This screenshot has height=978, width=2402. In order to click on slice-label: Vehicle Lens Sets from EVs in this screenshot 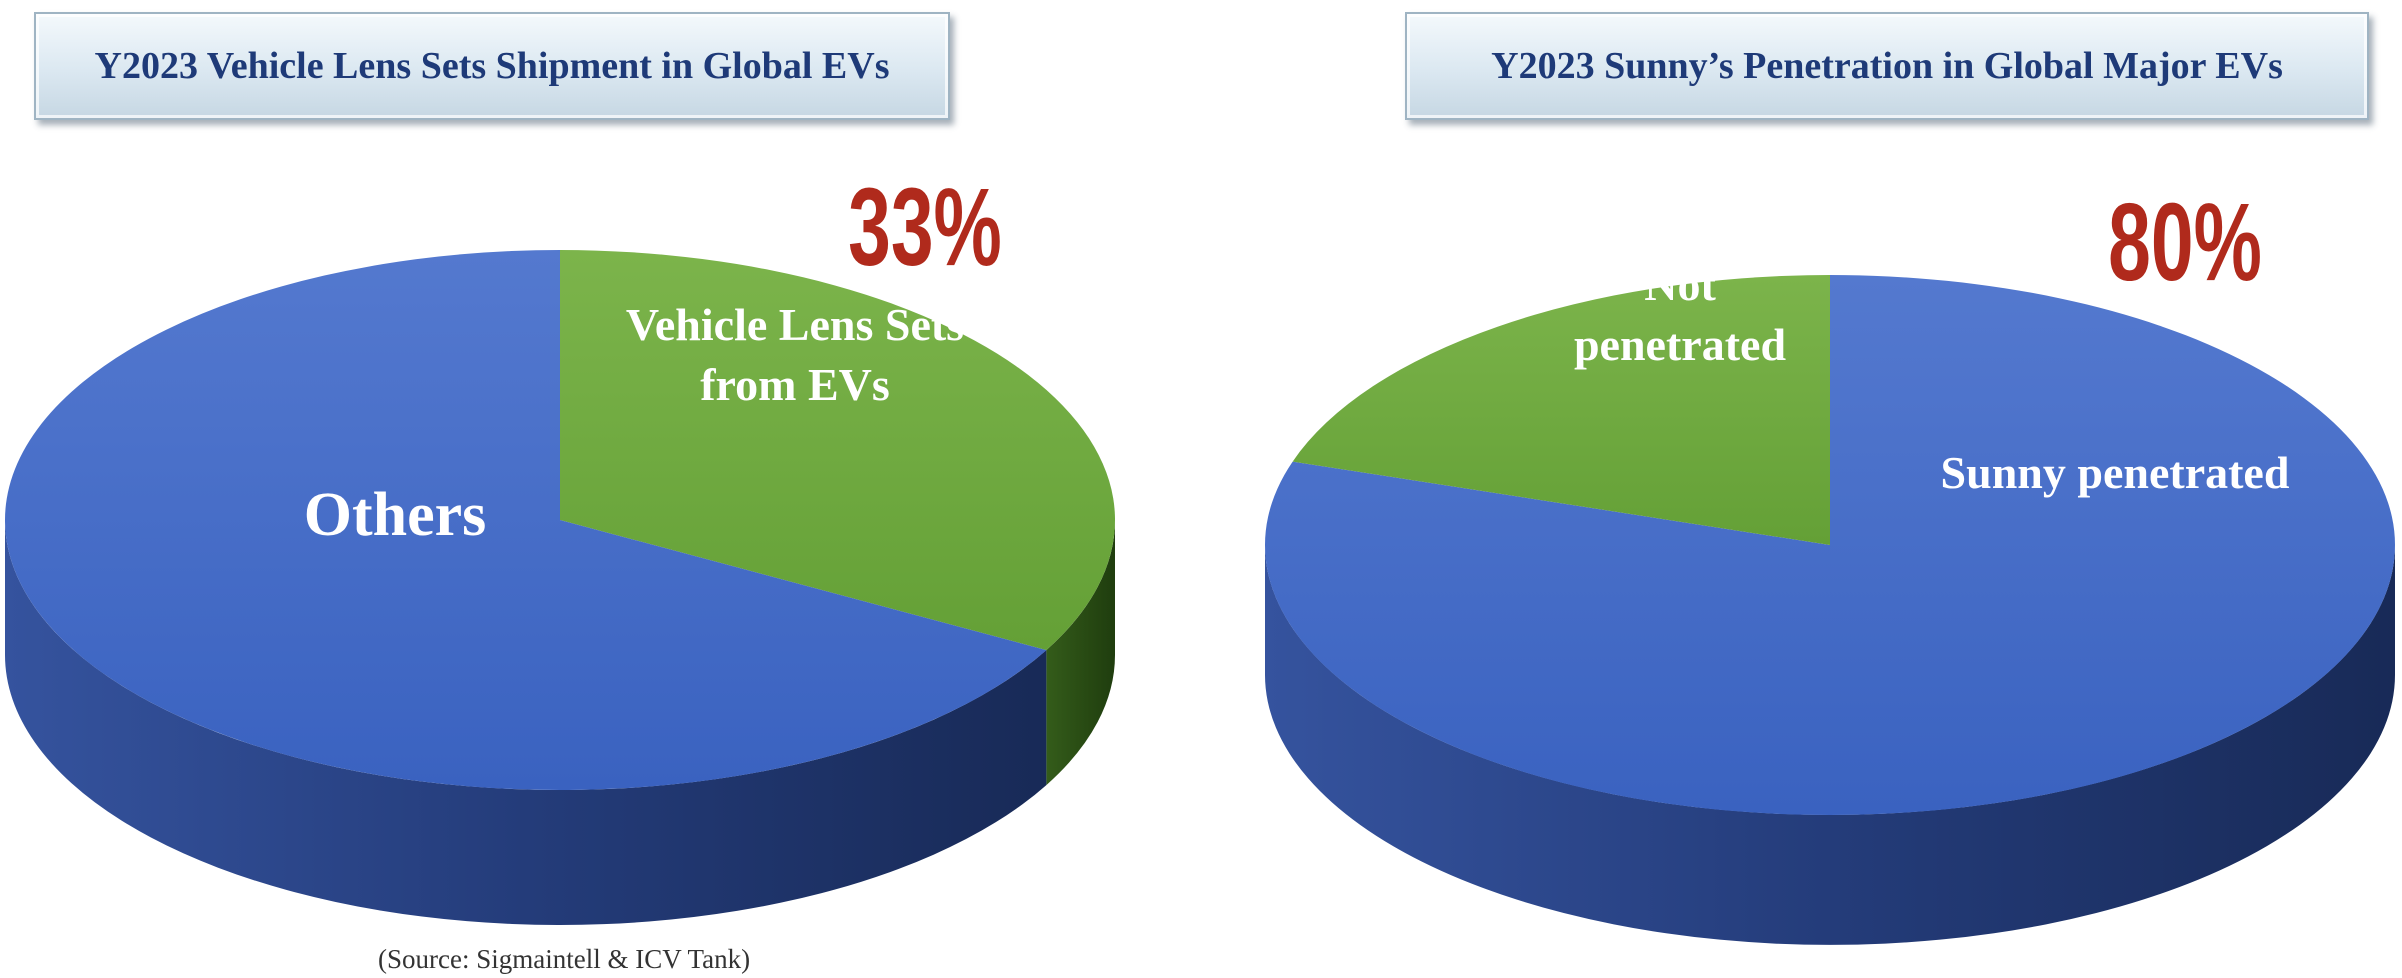, I will do `click(795, 354)`.